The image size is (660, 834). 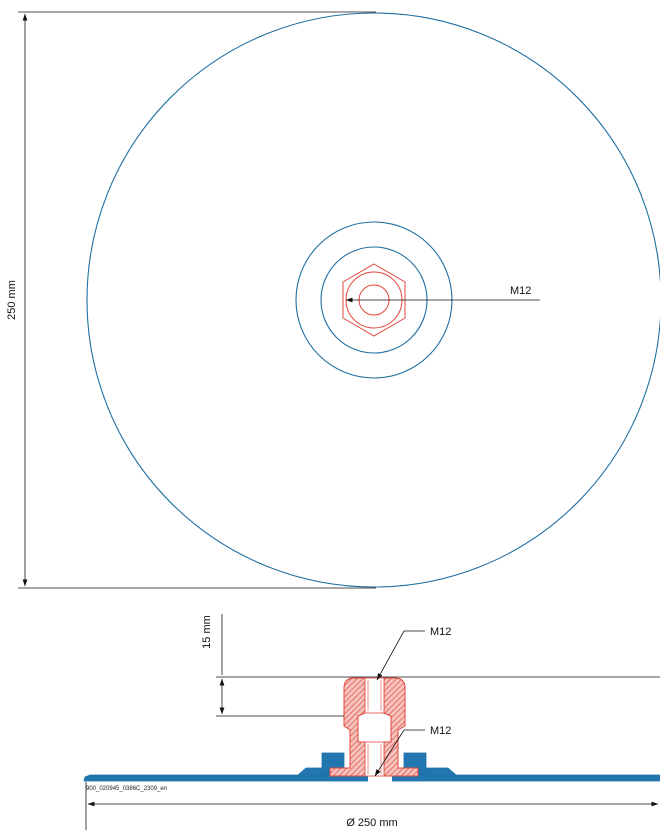 What do you see at coordinates (207, 632) in the screenshot?
I see `height-label: 15 mm` at bounding box center [207, 632].